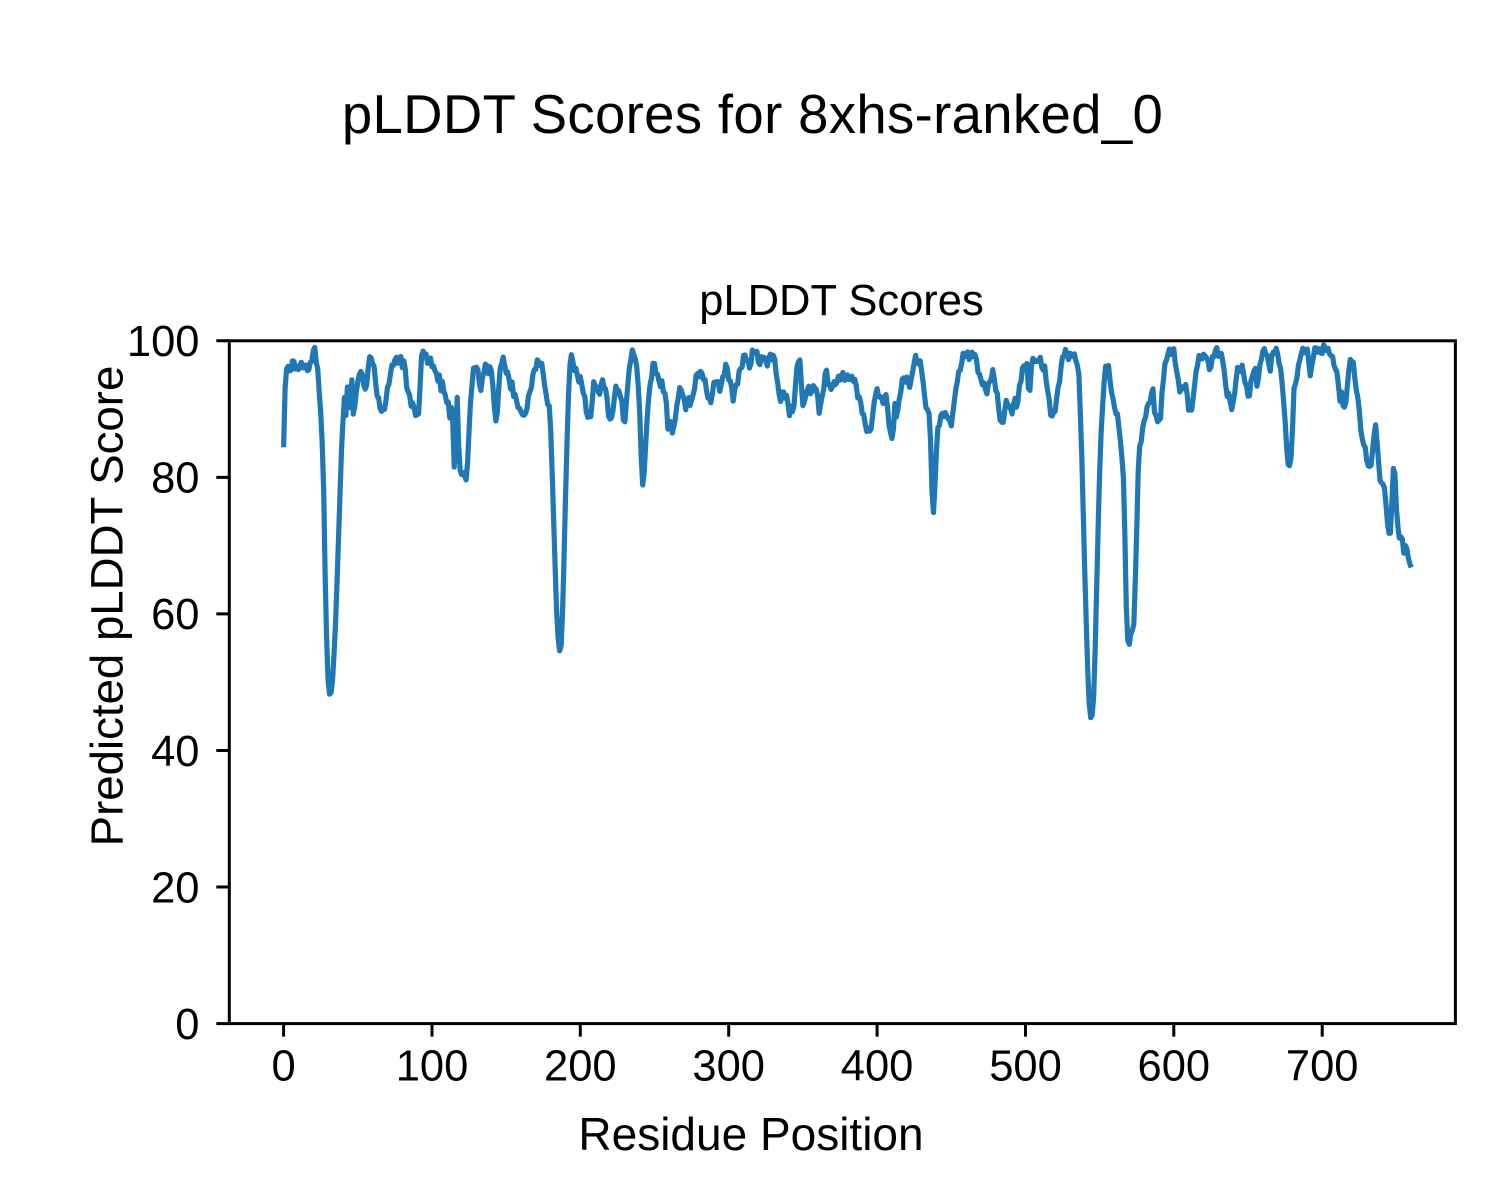 This screenshot has height=1200, width=1500. Describe the element at coordinates (841, 301) in the screenshot. I see `svg-text: pLDDT Scores` at that location.